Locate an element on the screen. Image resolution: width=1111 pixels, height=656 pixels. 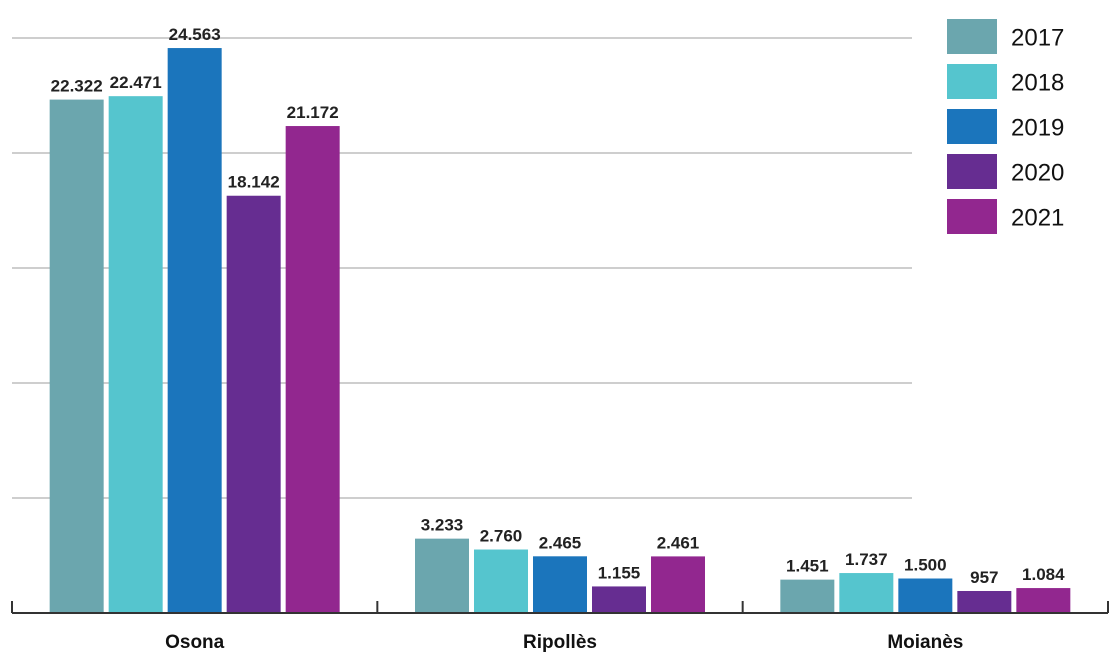
legend-swatch-2021 is located at coordinates (972, 216).